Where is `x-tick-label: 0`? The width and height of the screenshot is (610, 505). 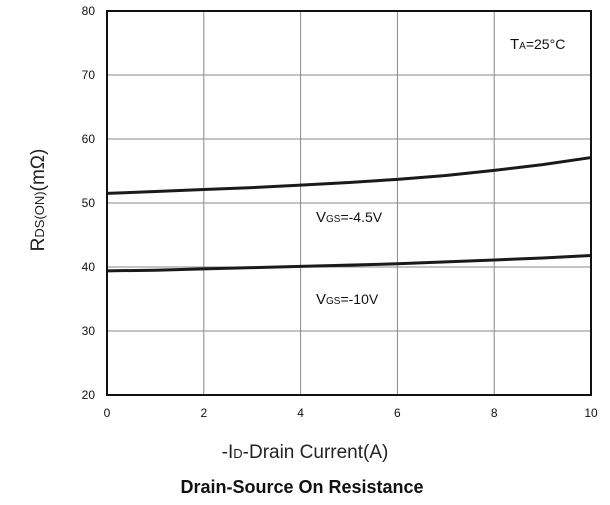
x-tick-label: 0 is located at coordinates (107, 413).